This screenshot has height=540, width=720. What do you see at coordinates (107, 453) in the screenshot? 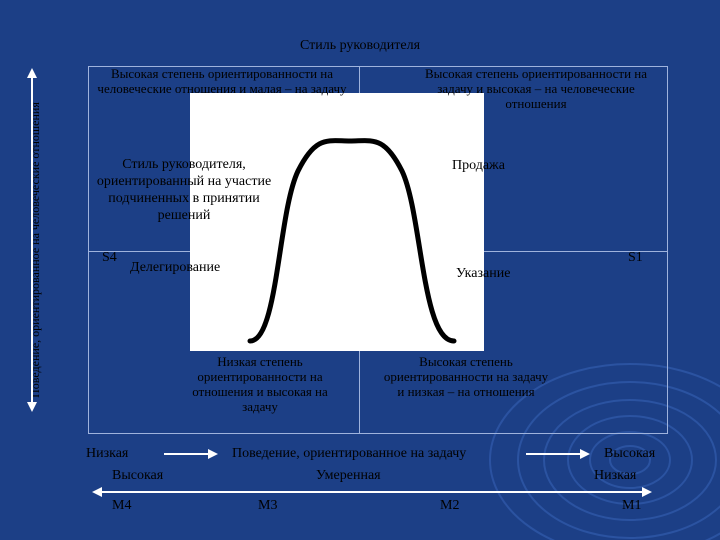
I see `task-axis-low: Низкая` at bounding box center [107, 453].